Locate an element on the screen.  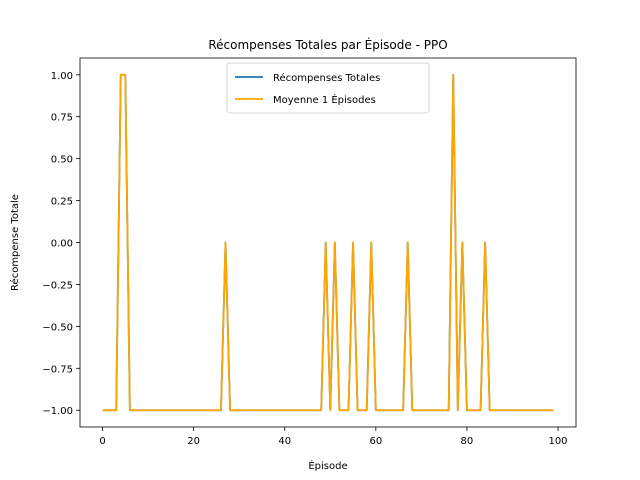
x-axis-ticks: 0 20 40 60 80 100 is located at coordinates (333, 437).